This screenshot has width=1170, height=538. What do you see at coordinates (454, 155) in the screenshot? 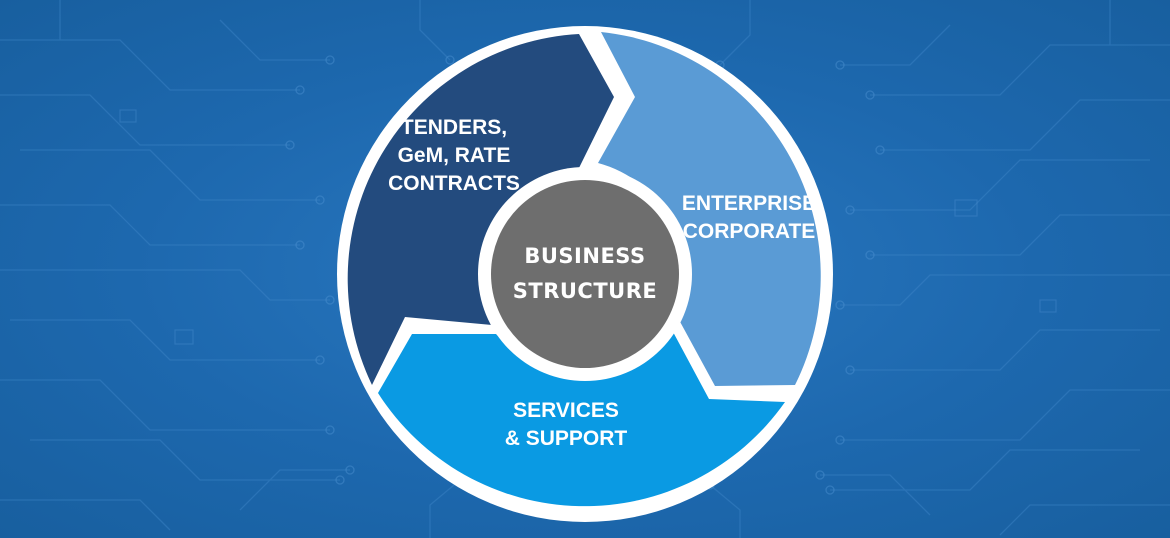
I see `tenders-label-line2: GeM, RATE` at bounding box center [454, 155].